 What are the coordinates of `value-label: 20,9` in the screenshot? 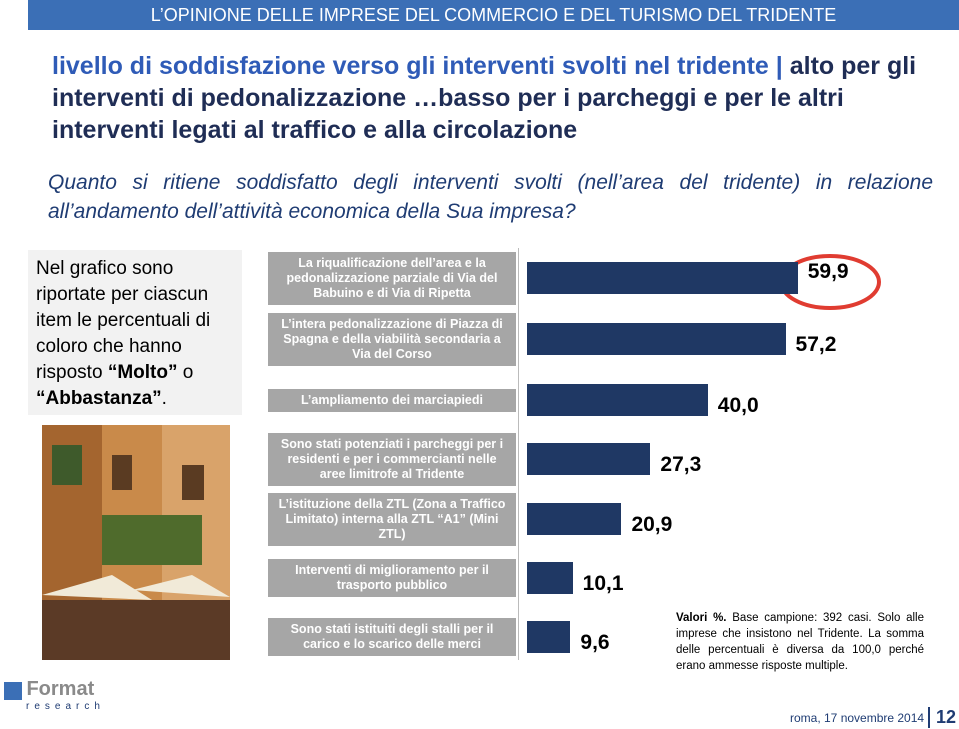 It's located at (652, 524).